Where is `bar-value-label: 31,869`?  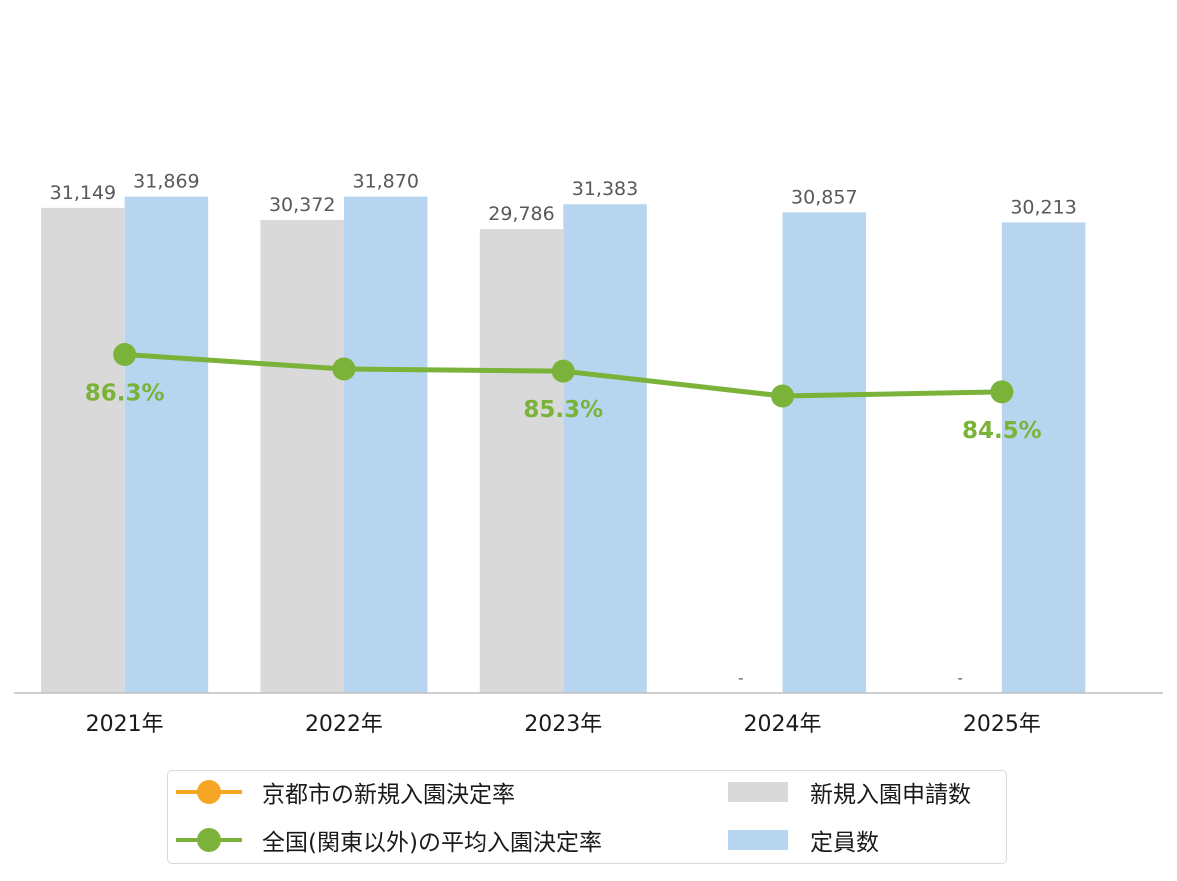 bar-value-label: 31,869 is located at coordinates (166, 182).